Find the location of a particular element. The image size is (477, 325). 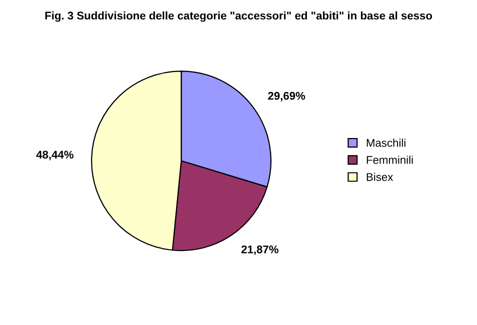

legend-label: Femminili is located at coordinates (389, 160).